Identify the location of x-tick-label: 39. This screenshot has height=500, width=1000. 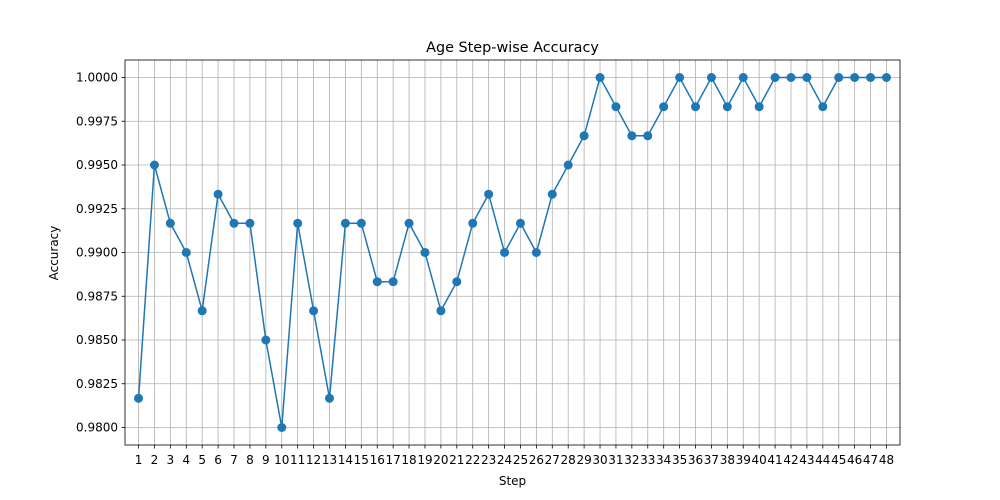
(743, 460).